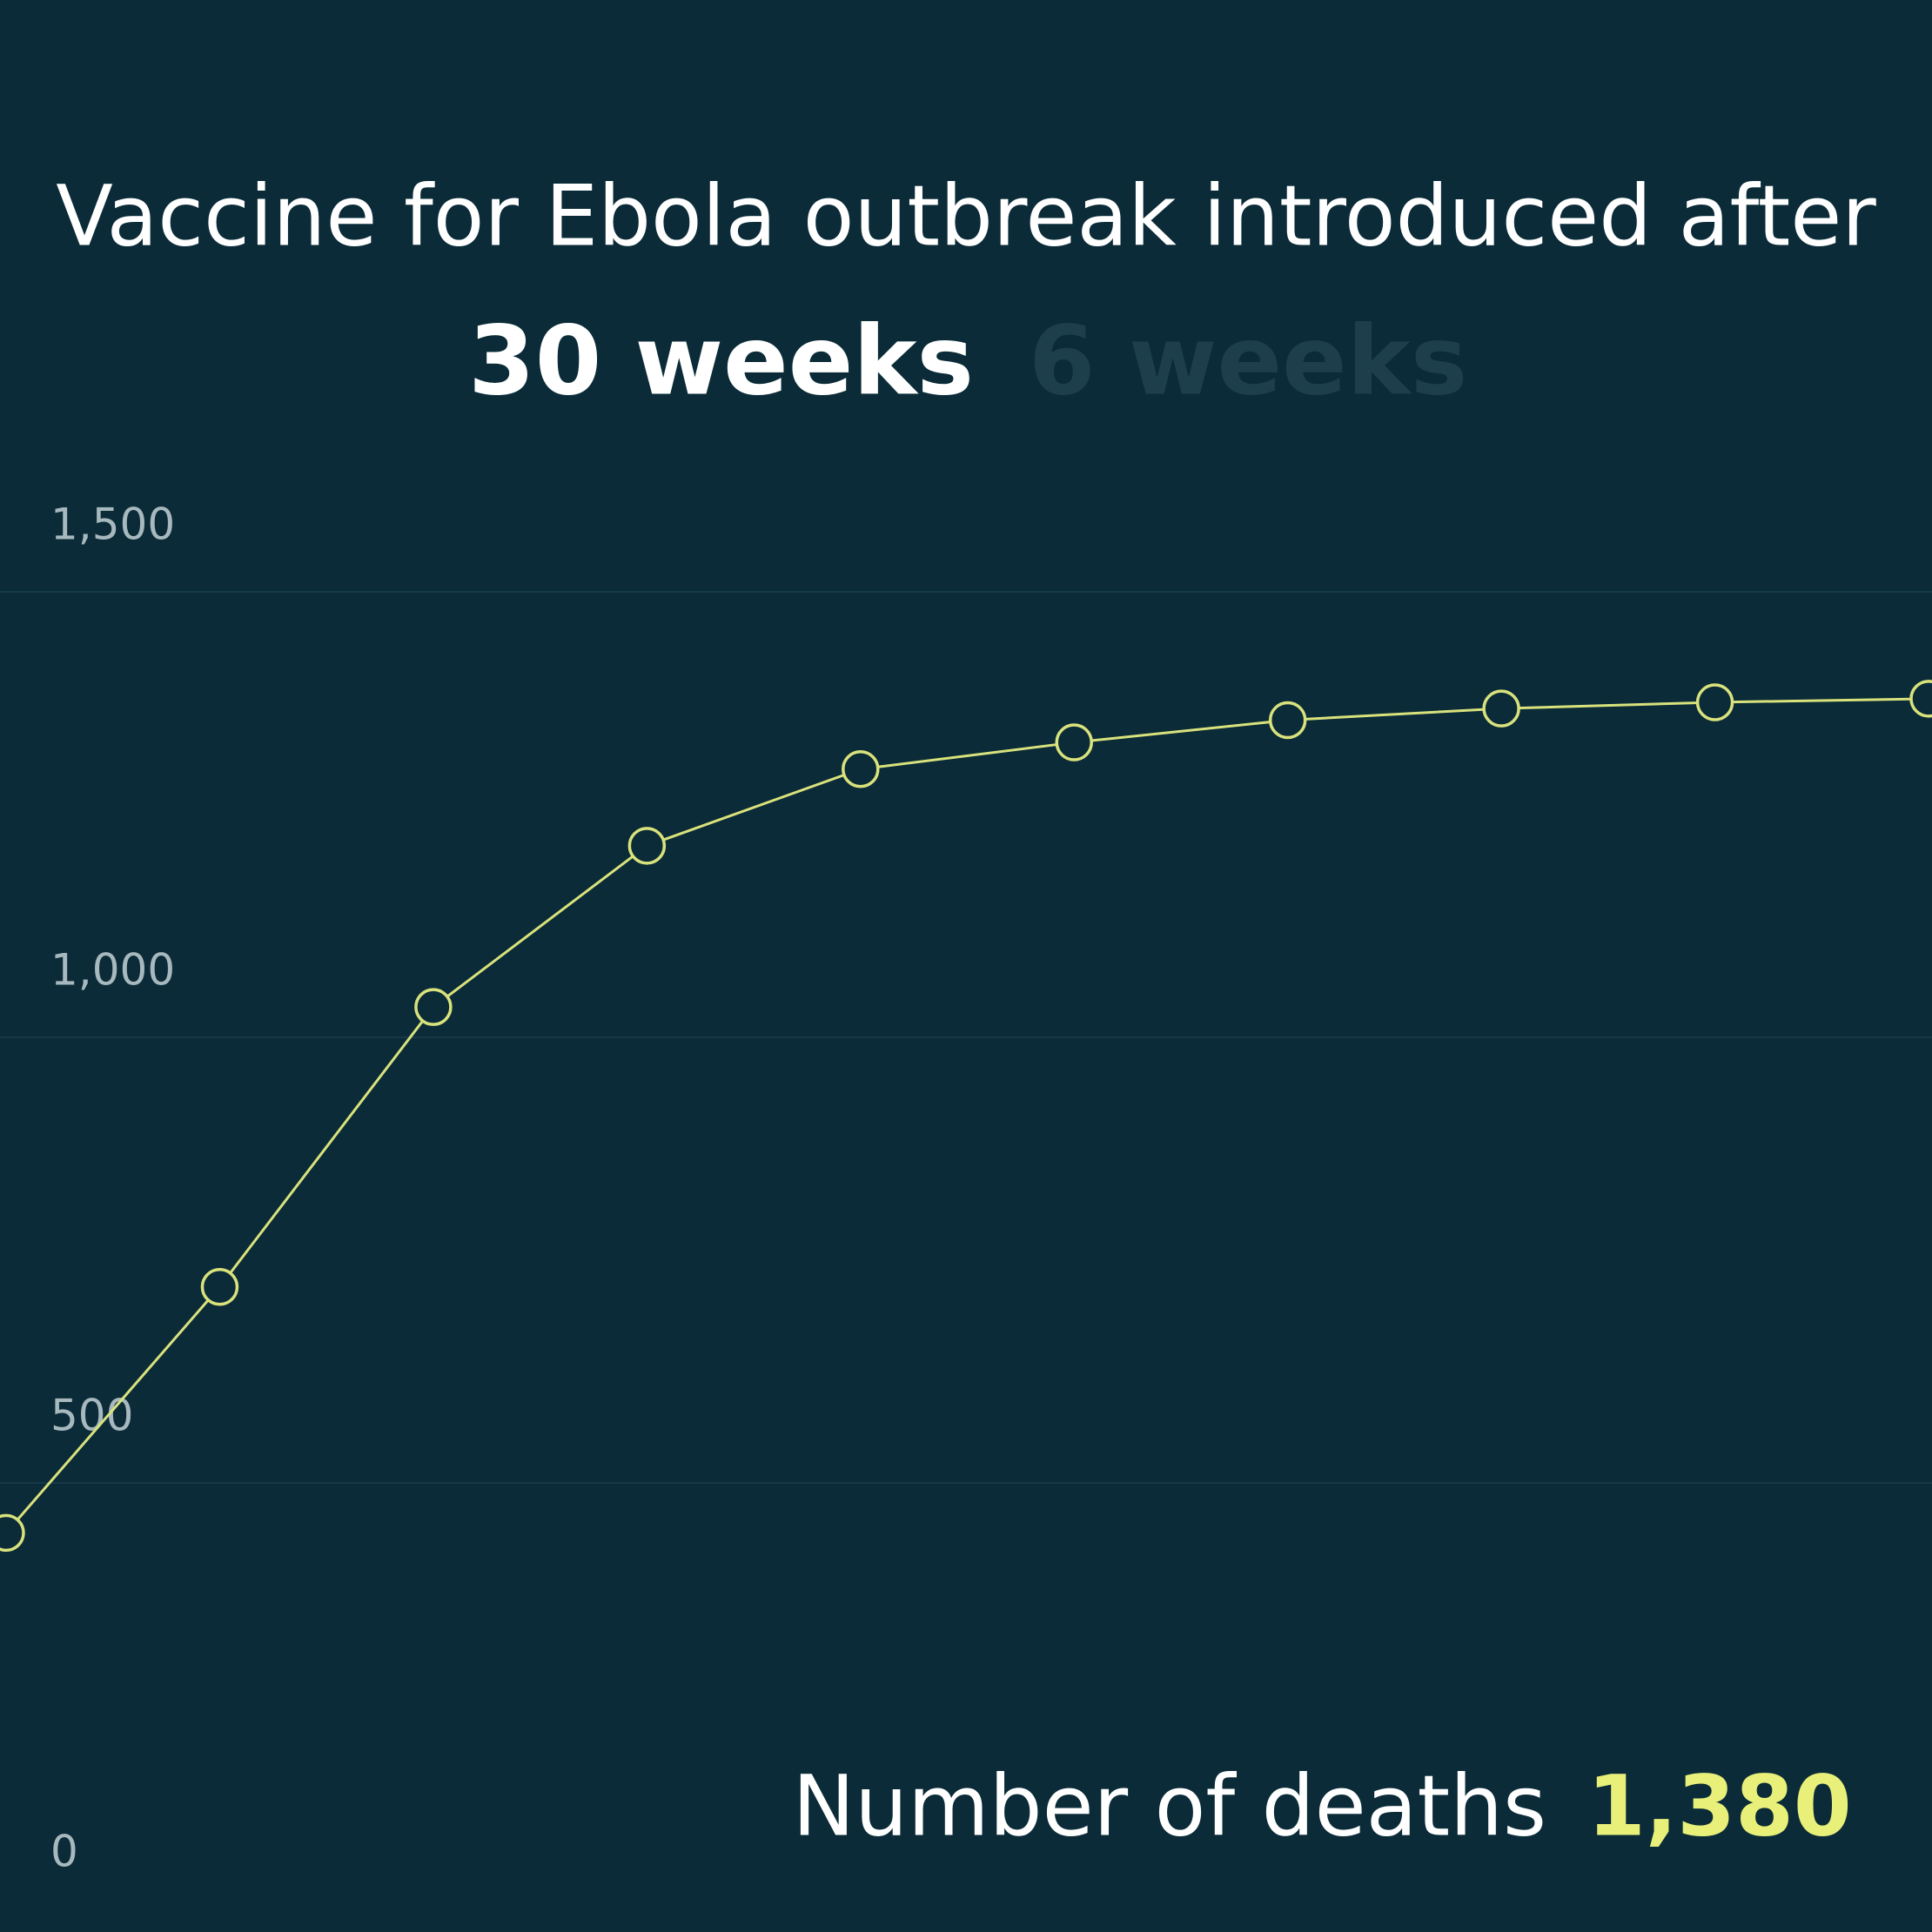  Describe the element at coordinates (112, 971) in the screenshot. I see `y-tick-label: 1,000` at that location.